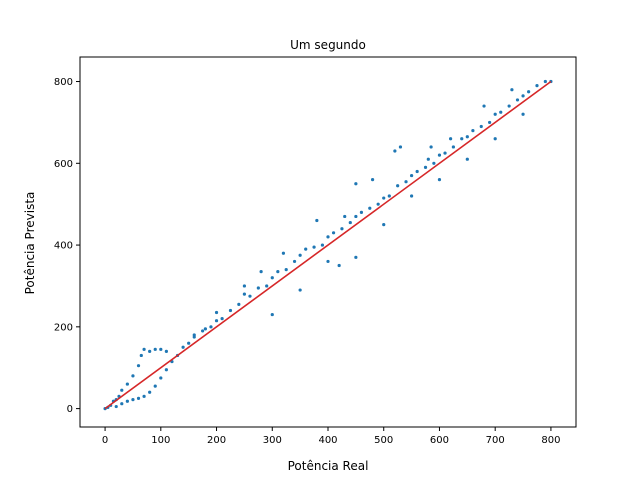 The height and width of the screenshot is (484, 640). I want to click on y-tick-label: 0, so click(70, 409).